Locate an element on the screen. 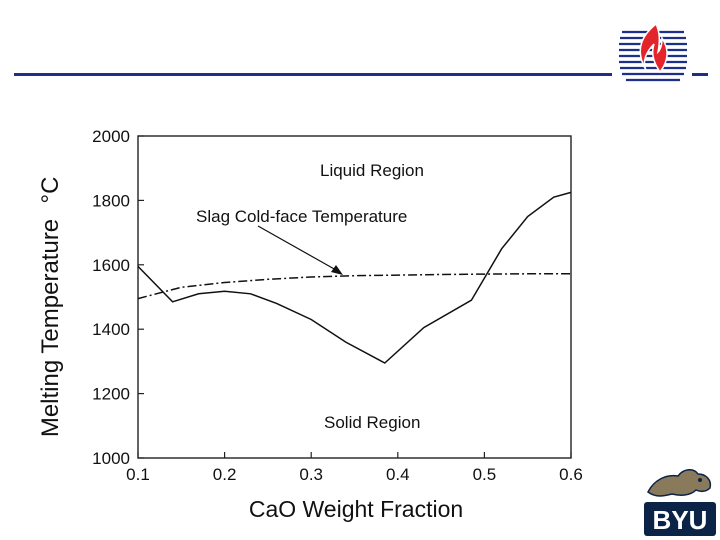 This screenshot has width=720, height=540. x-tick-label: 0.2 is located at coordinates (225, 474).